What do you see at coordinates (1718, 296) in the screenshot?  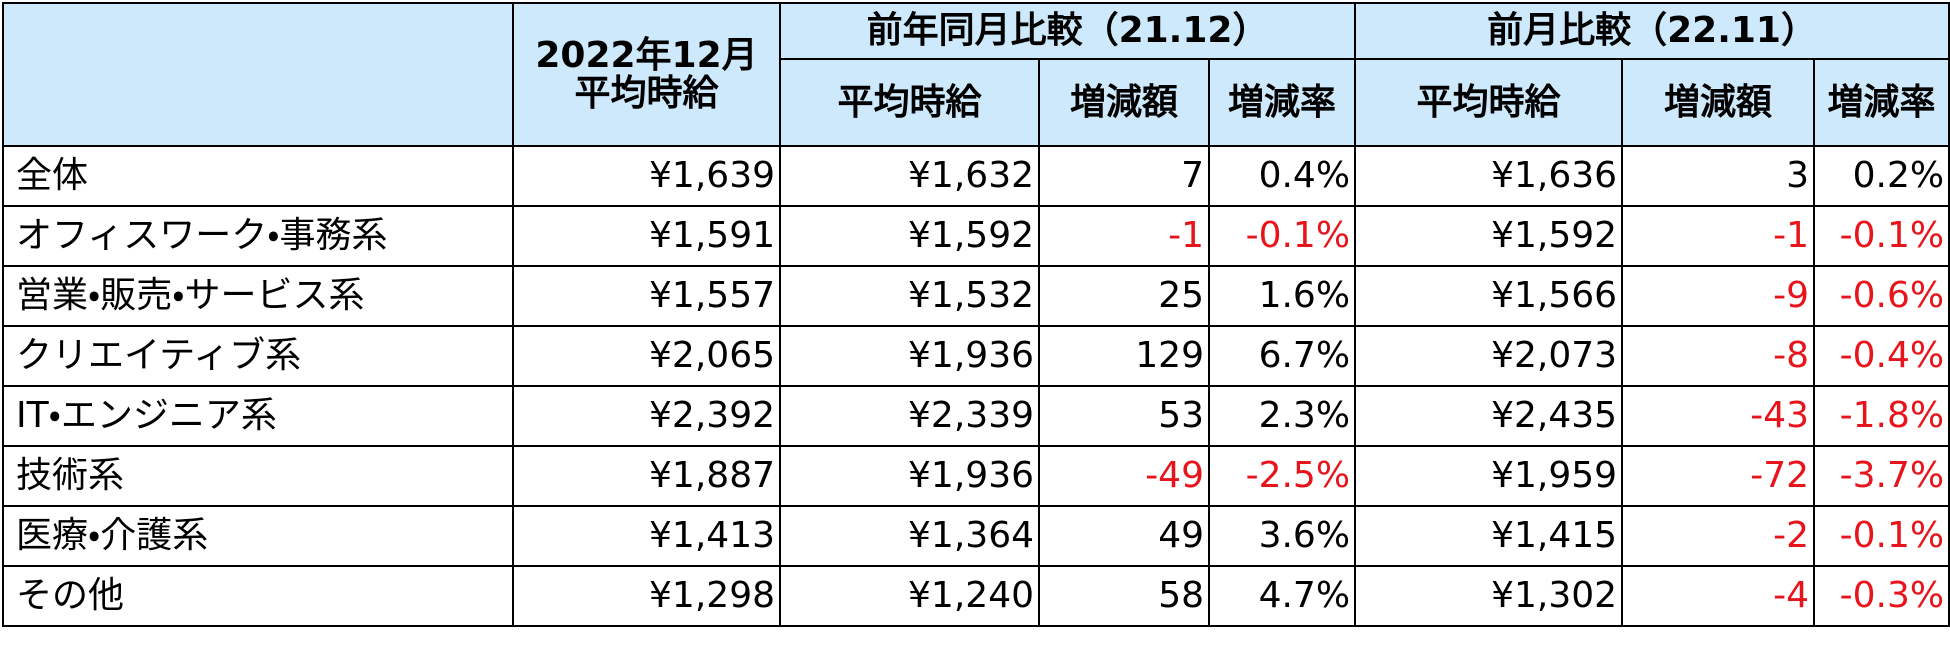 I see `value-cell: -9` at bounding box center [1718, 296].